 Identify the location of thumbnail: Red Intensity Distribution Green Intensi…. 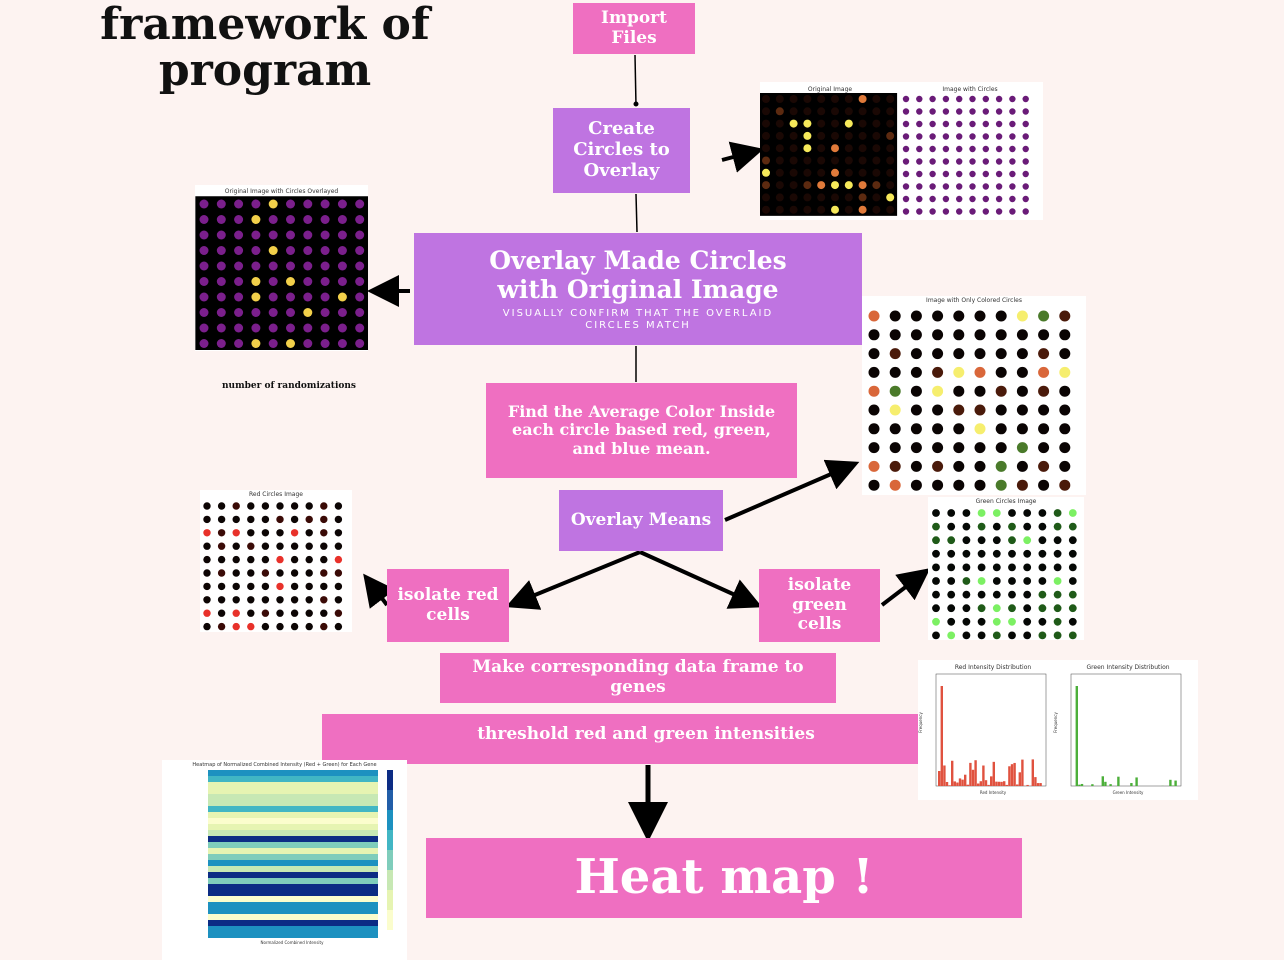
(1058, 730).